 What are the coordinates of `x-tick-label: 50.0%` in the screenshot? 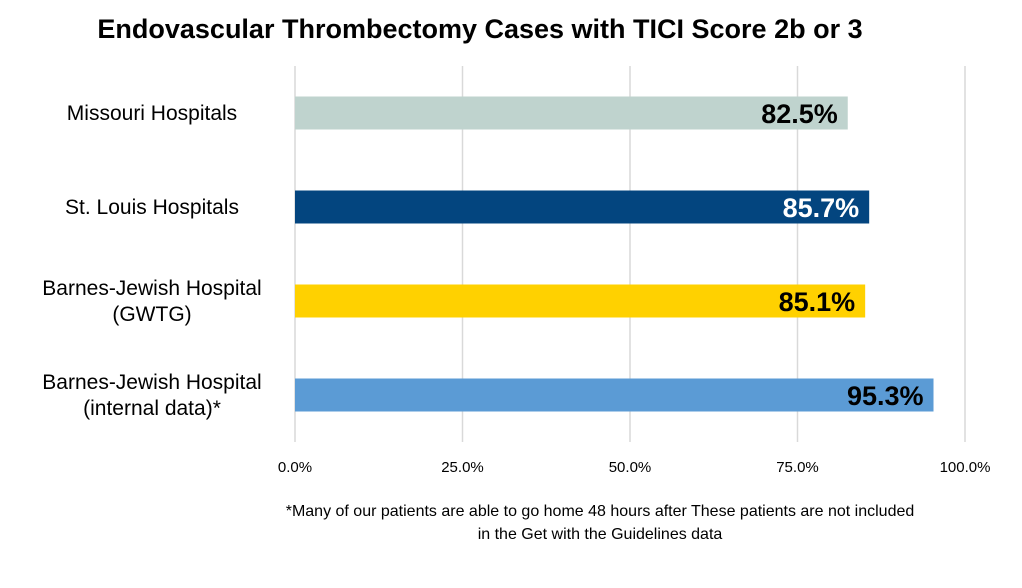 It's located at (630, 467).